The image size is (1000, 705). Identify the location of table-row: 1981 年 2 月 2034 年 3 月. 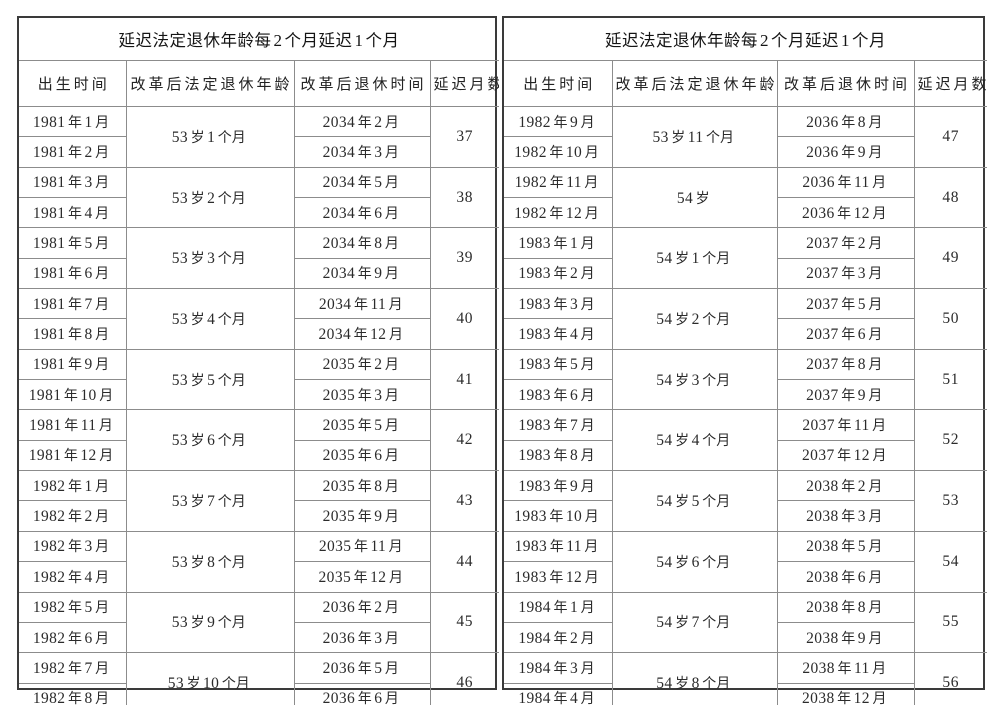
(259, 152).